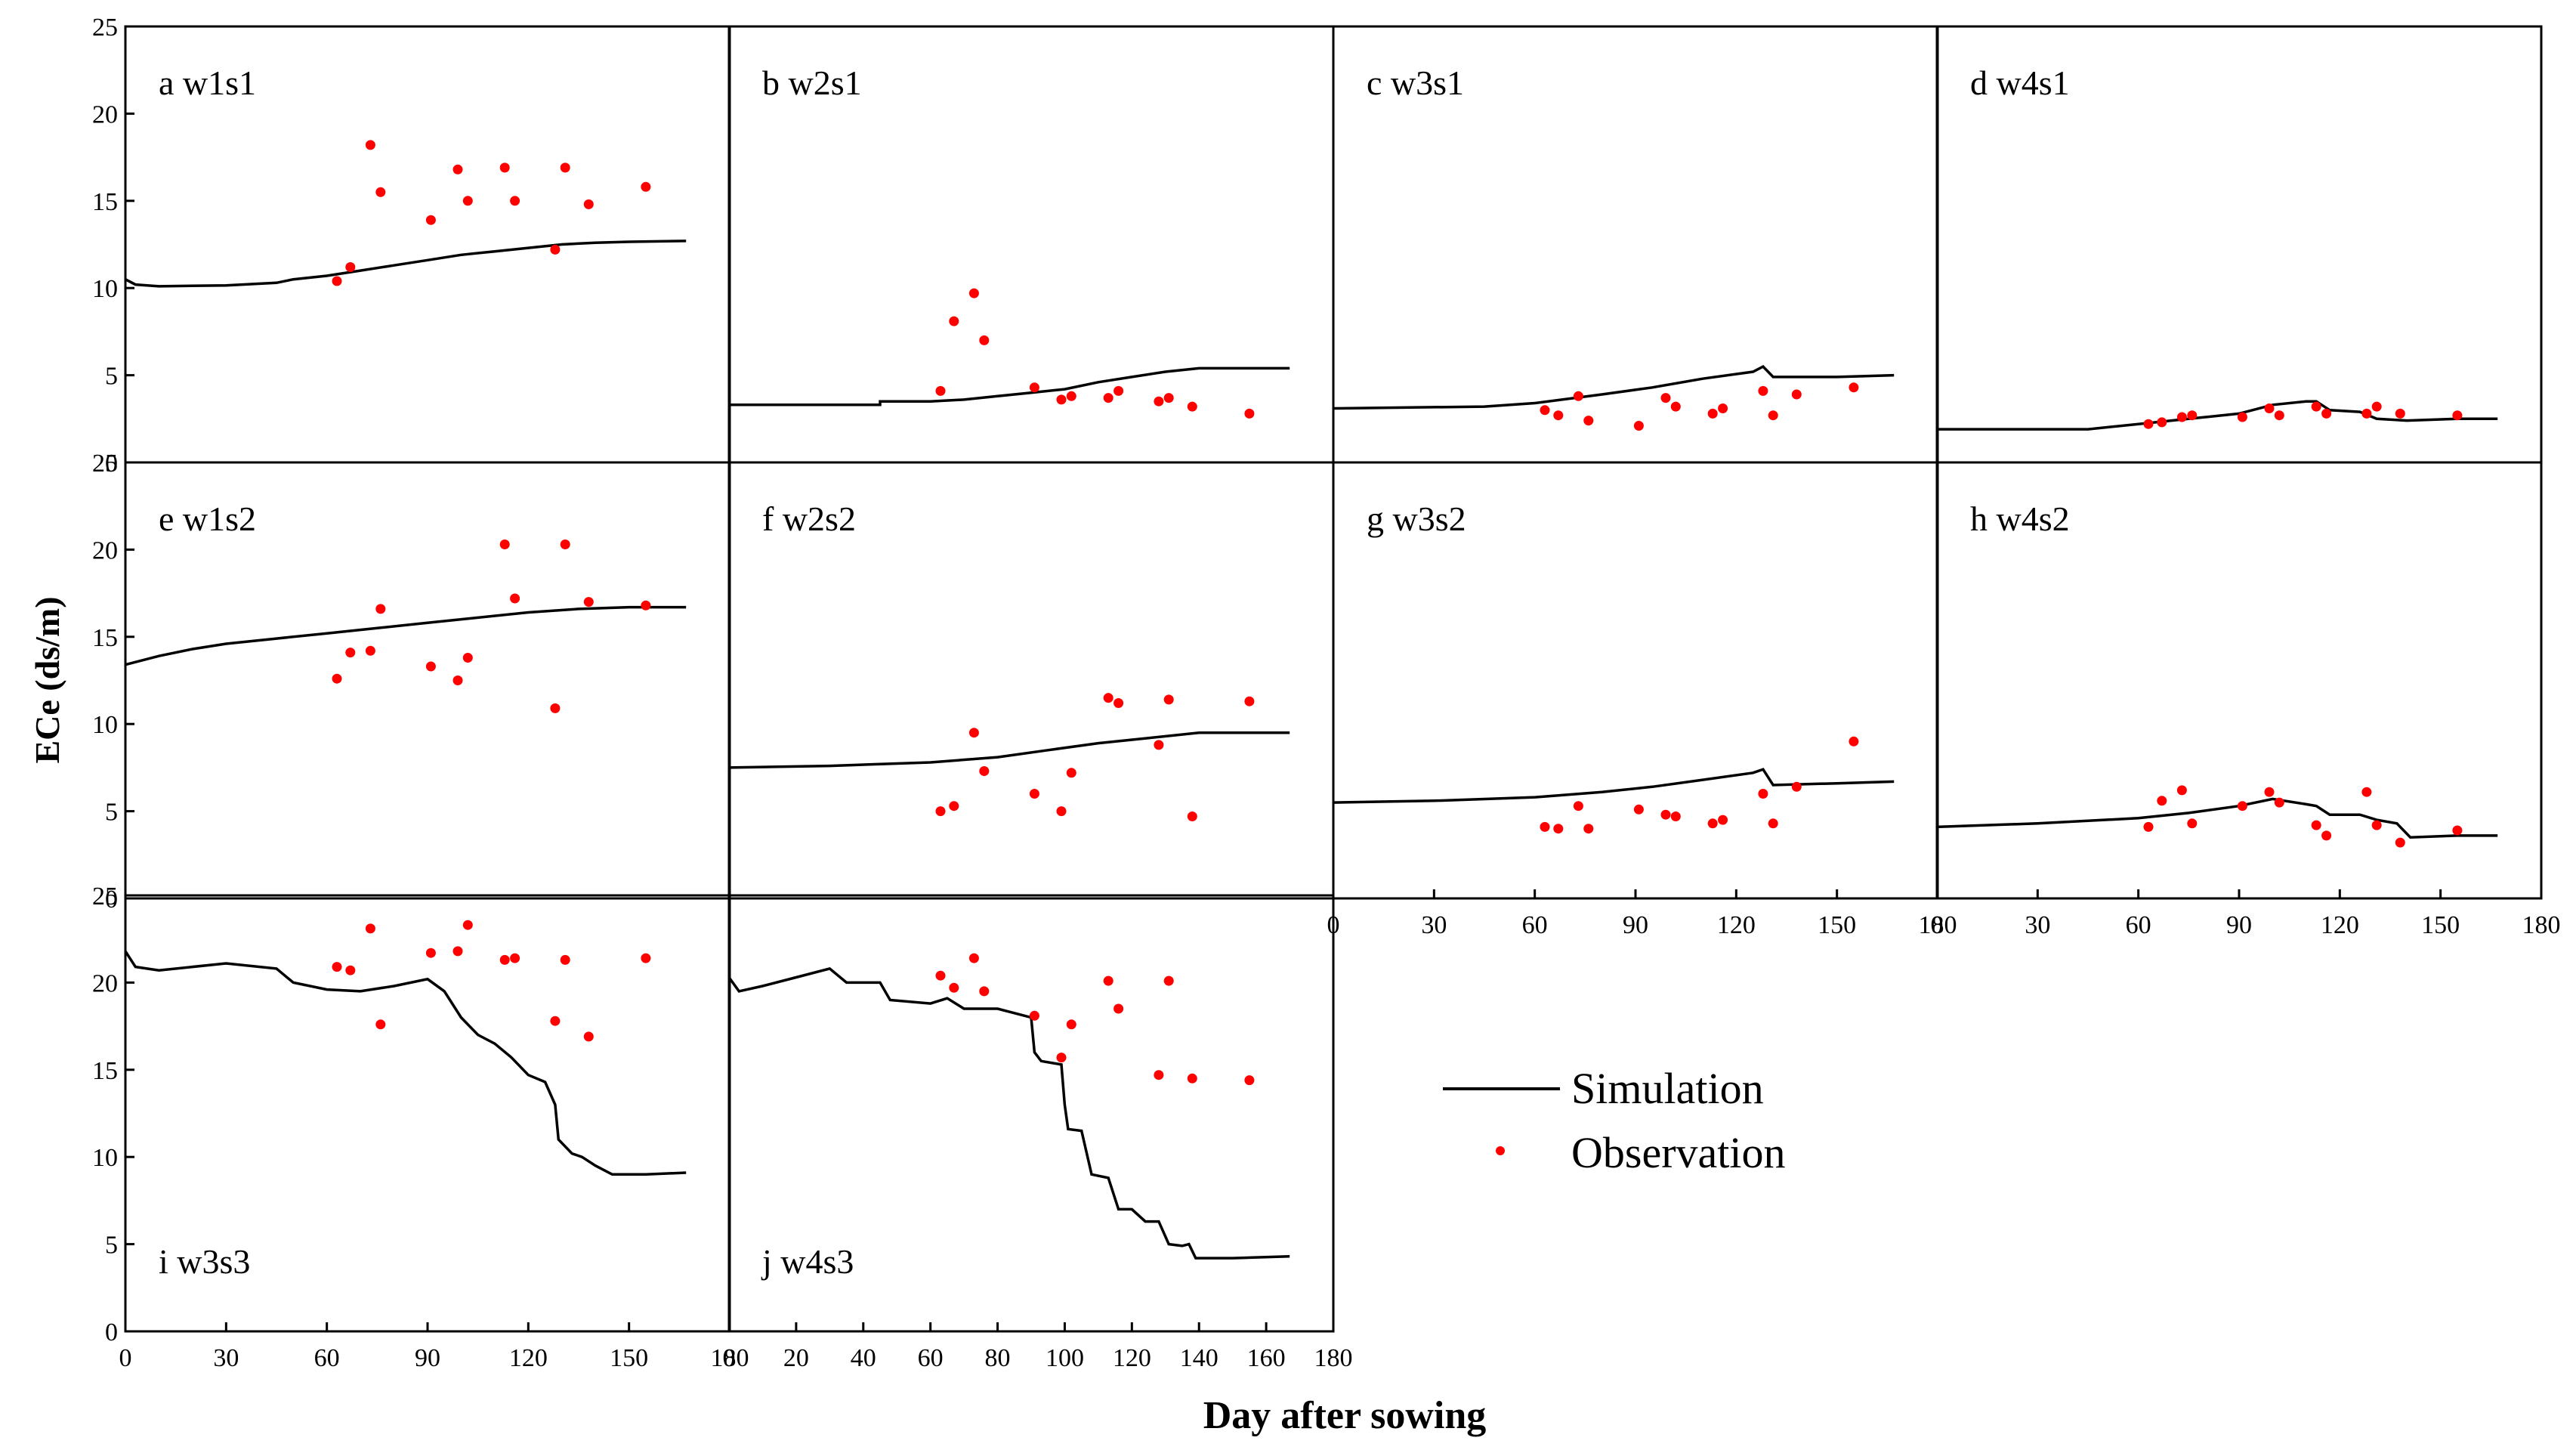  What do you see at coordinates (327, 1358) in the screenshot?
I see `x-tick-label: 60` at bounding box center [327, 1358].